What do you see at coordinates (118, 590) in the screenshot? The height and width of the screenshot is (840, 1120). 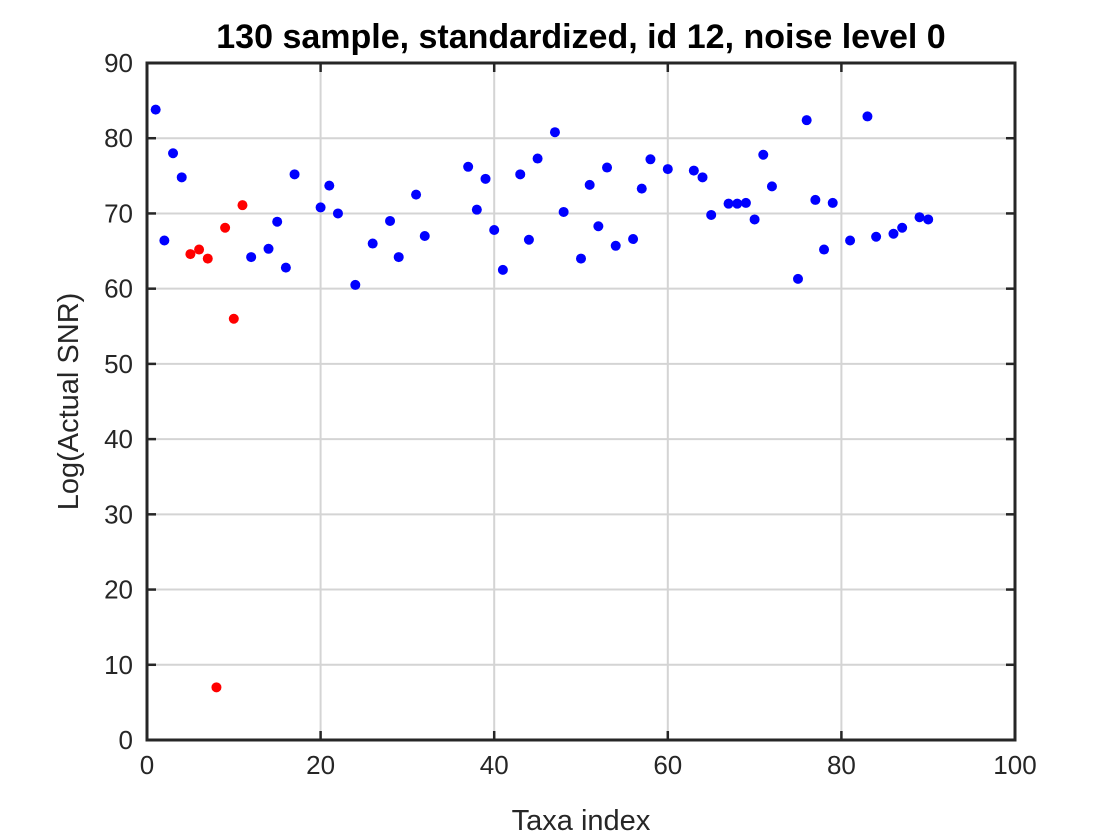 I see `y-tick-label: 20` at bounding box center [118, 590].